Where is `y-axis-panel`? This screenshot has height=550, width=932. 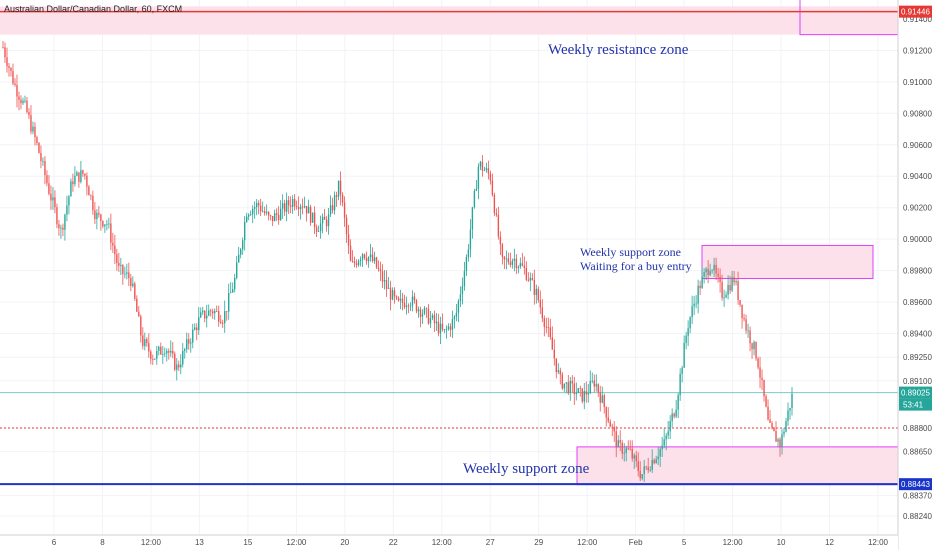
y-axis-panel is located at coordinates (915, 275).